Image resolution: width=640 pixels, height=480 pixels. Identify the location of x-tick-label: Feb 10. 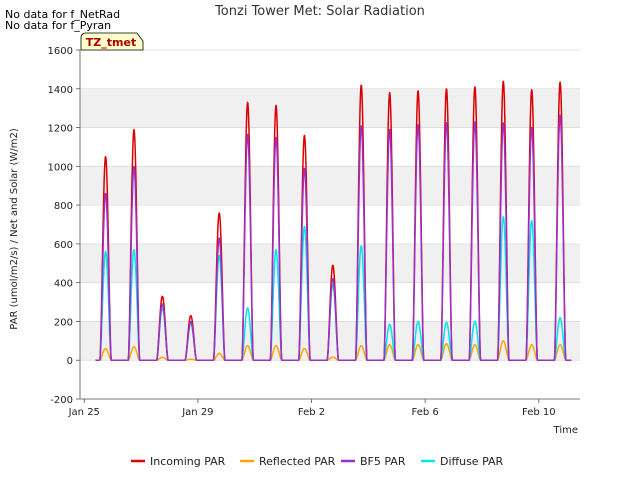
(539, 412).